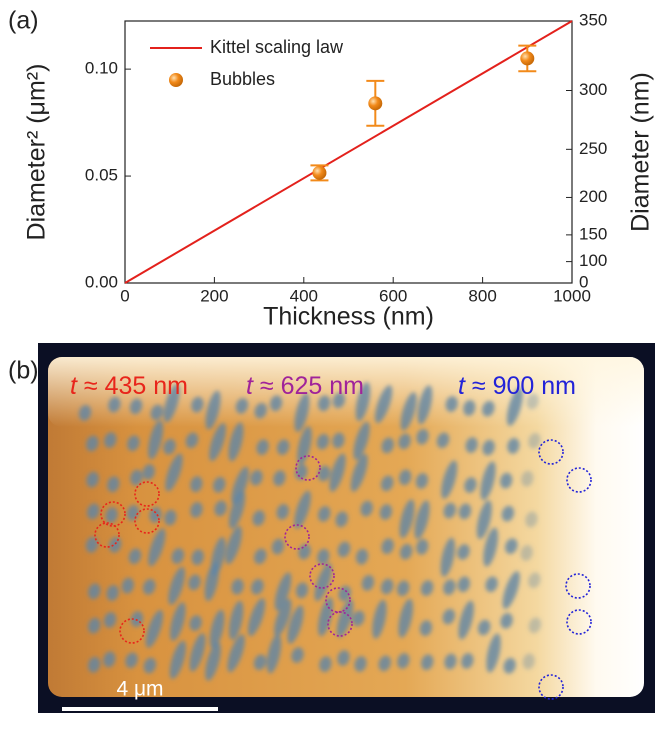 The image size is (667, 746). What do you see at coordinates (524, 386) in the screenshot?
I see `annotation-text: ≈ 900 nm` at bounding box center [524, 386].